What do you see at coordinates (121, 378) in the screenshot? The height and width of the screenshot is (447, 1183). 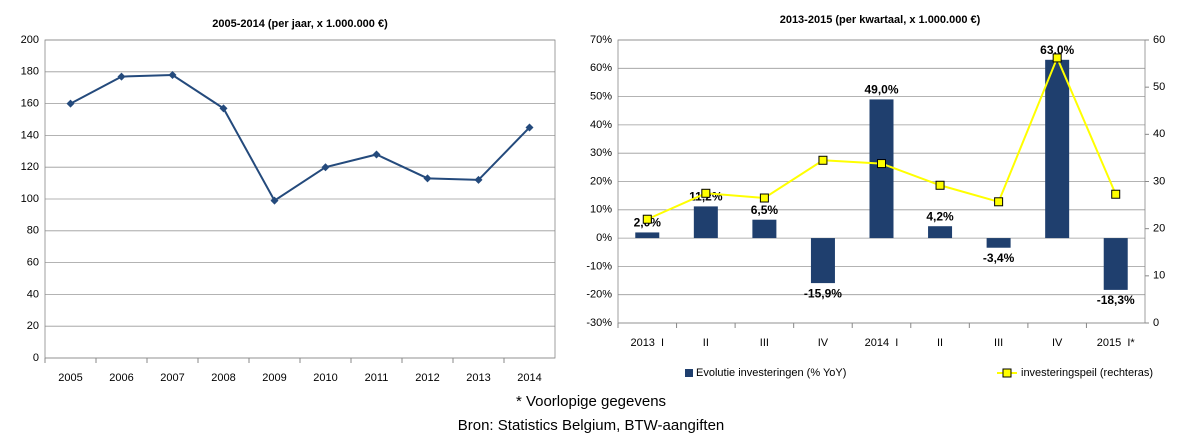 I see `x-tick-label: 2006` at bounding box center [121, 378].